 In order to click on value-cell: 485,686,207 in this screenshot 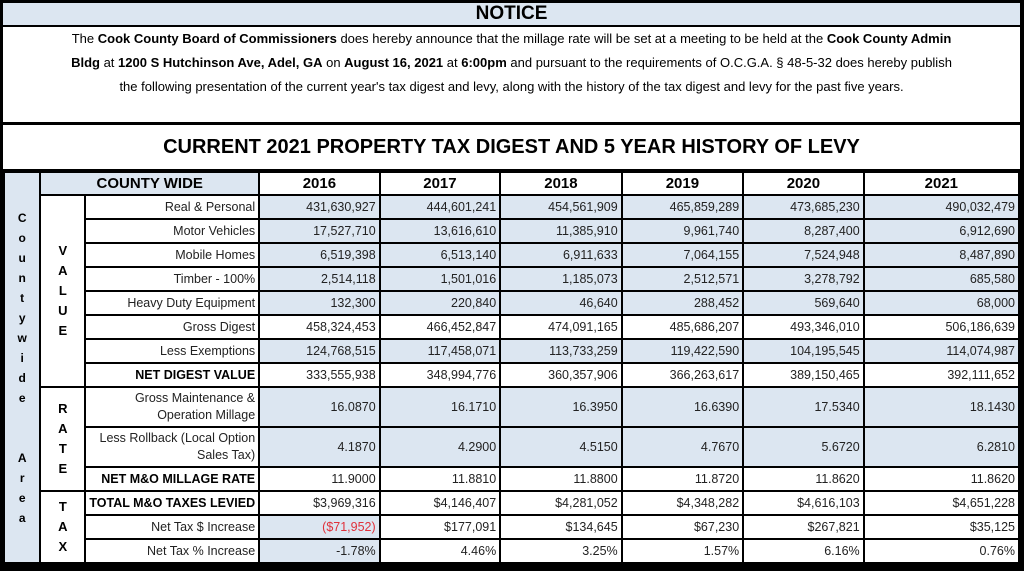, I will do `click(682, 327)`.